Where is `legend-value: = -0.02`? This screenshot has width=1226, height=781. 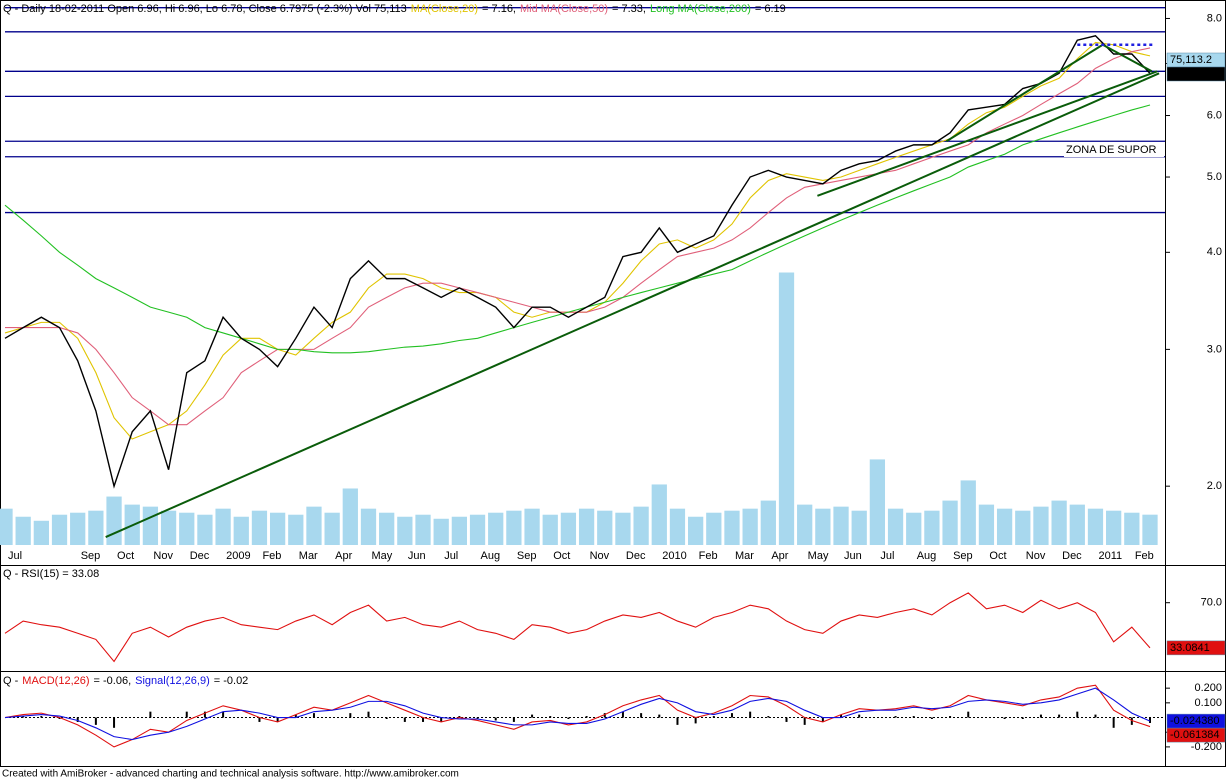 legend-value: = -0.02 is located at coordinates (231, 681).